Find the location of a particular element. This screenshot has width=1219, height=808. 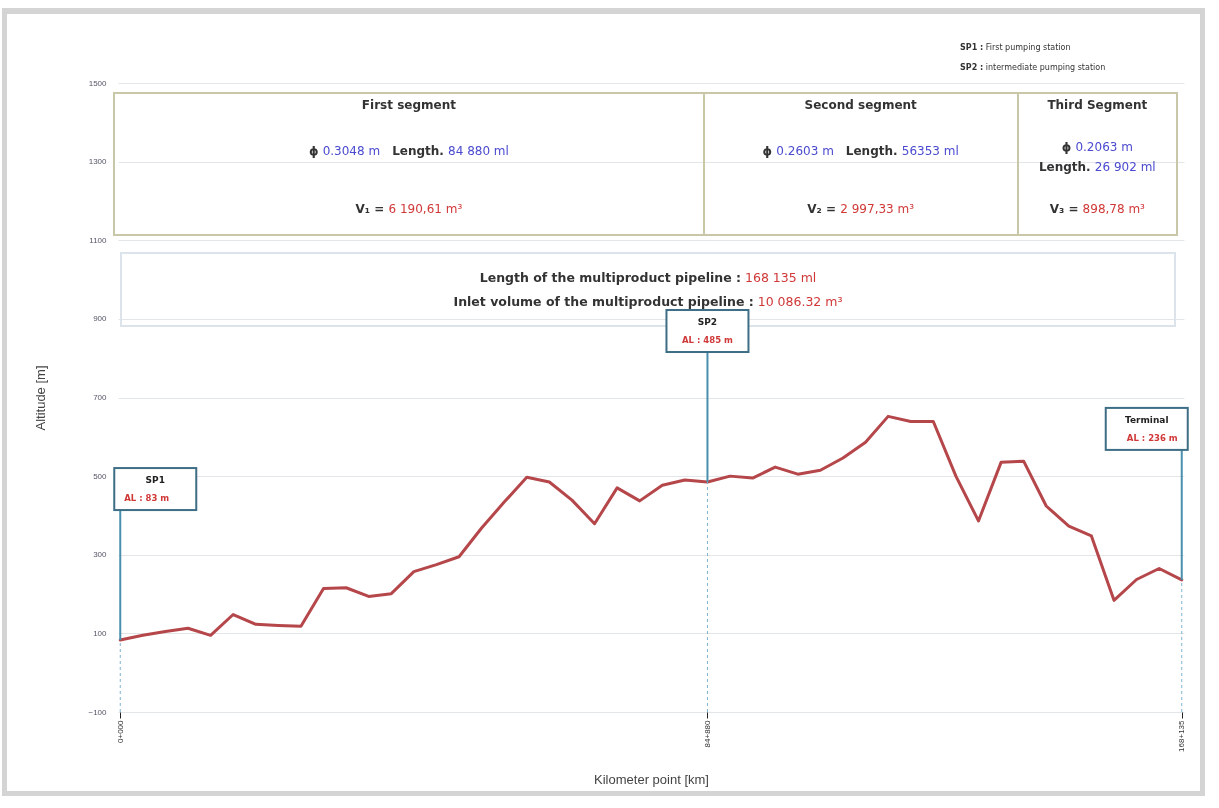

annotation: ϕ 0.2603 m is located at coordinates (798, 151).